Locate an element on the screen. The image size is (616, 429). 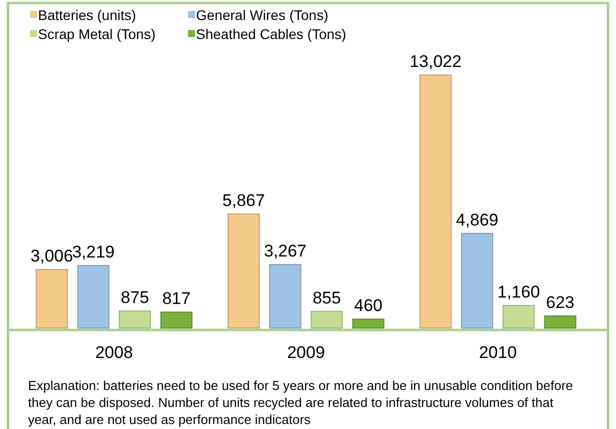
data-label: 875 is located at coordinates (135, 297).